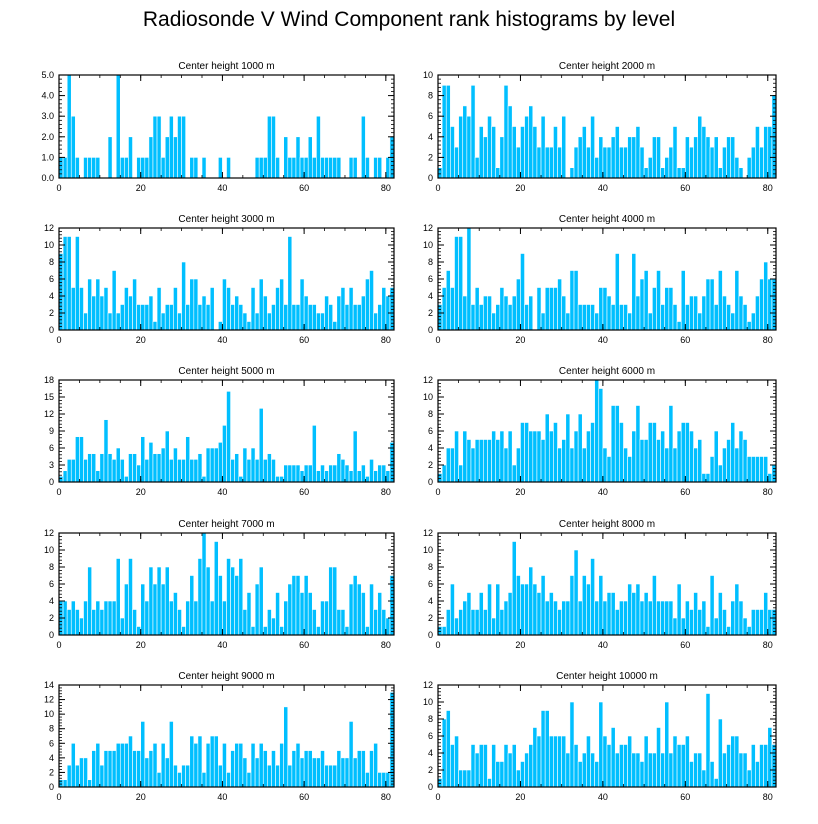 The width and height of the screenshot is (818, 824). What do you see at coordinates (51, 743) in the screenshot?
I see `y-tick-label: 6` at bounding box center [51, 743].